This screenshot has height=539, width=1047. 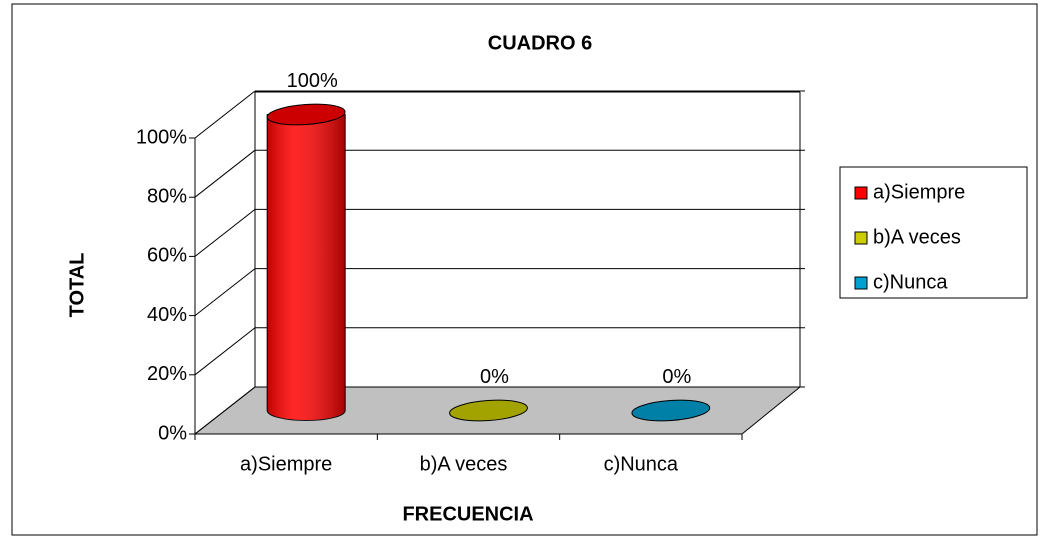 I want to click on data-label: 100%, so click(x=312, y=81).